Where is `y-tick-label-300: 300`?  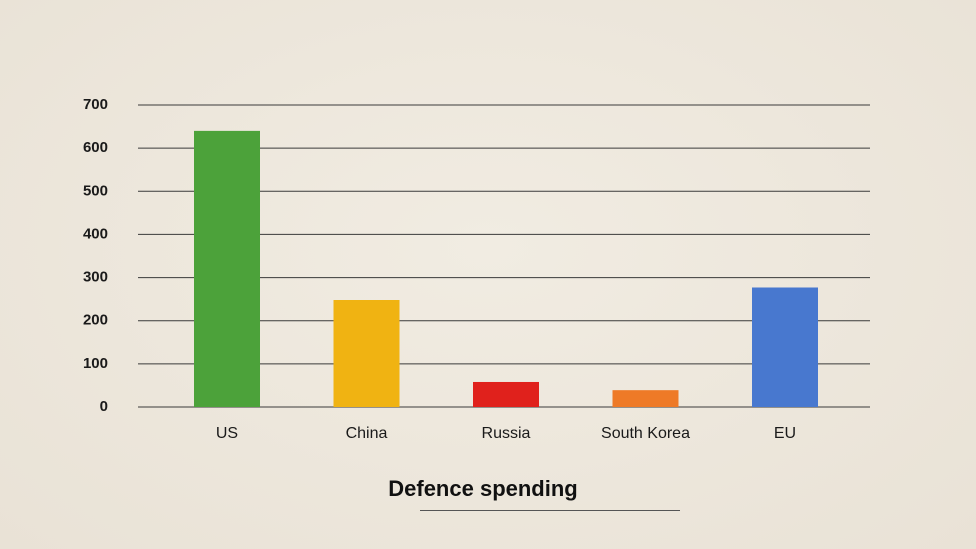
y-tick-label-300: 300 is located at coordinates (95, 277).